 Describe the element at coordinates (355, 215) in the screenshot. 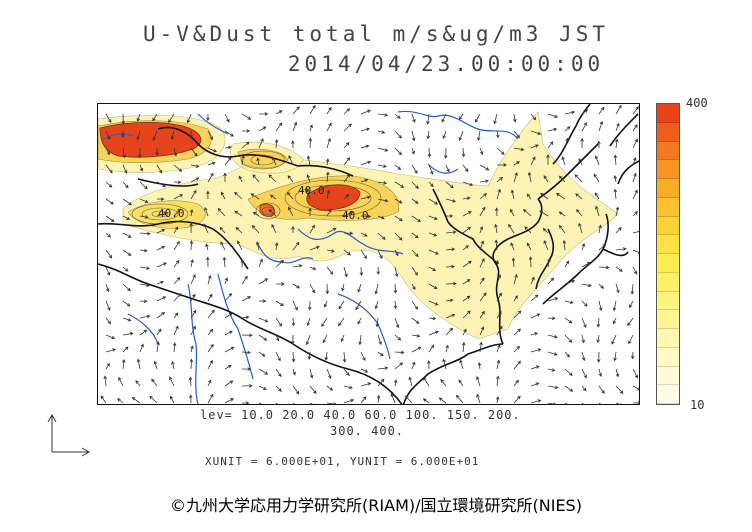

I see `contour-label-east: 40.0` at that location.